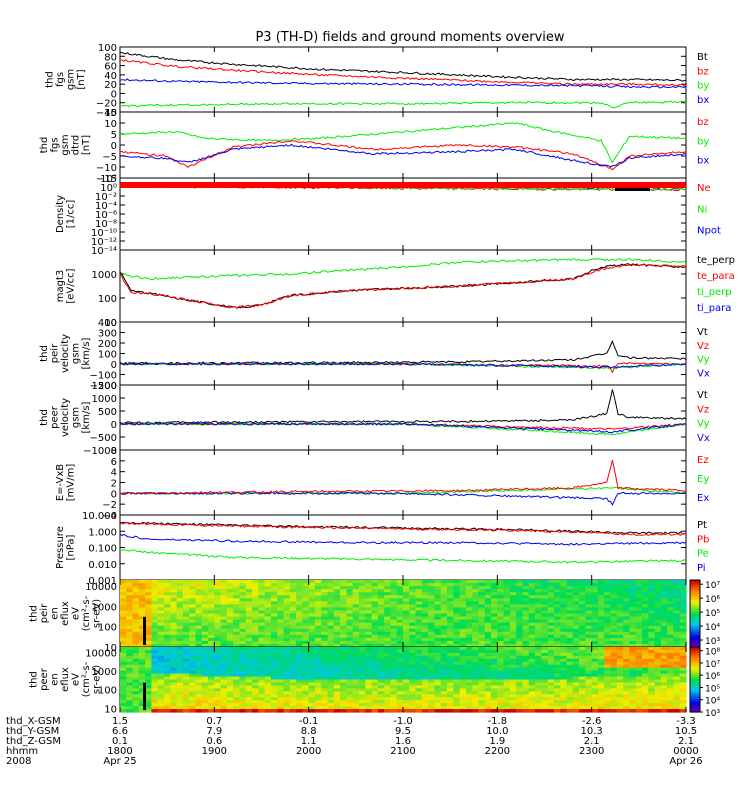 The image size is (750, 800). What do you see at coordinates (704, 682) in the screenshot?
I see `color-bar: 10⁸ 10⁷ 10⁶ 10⁵ 10⁴ 10³` at bounding box center [704, 682].